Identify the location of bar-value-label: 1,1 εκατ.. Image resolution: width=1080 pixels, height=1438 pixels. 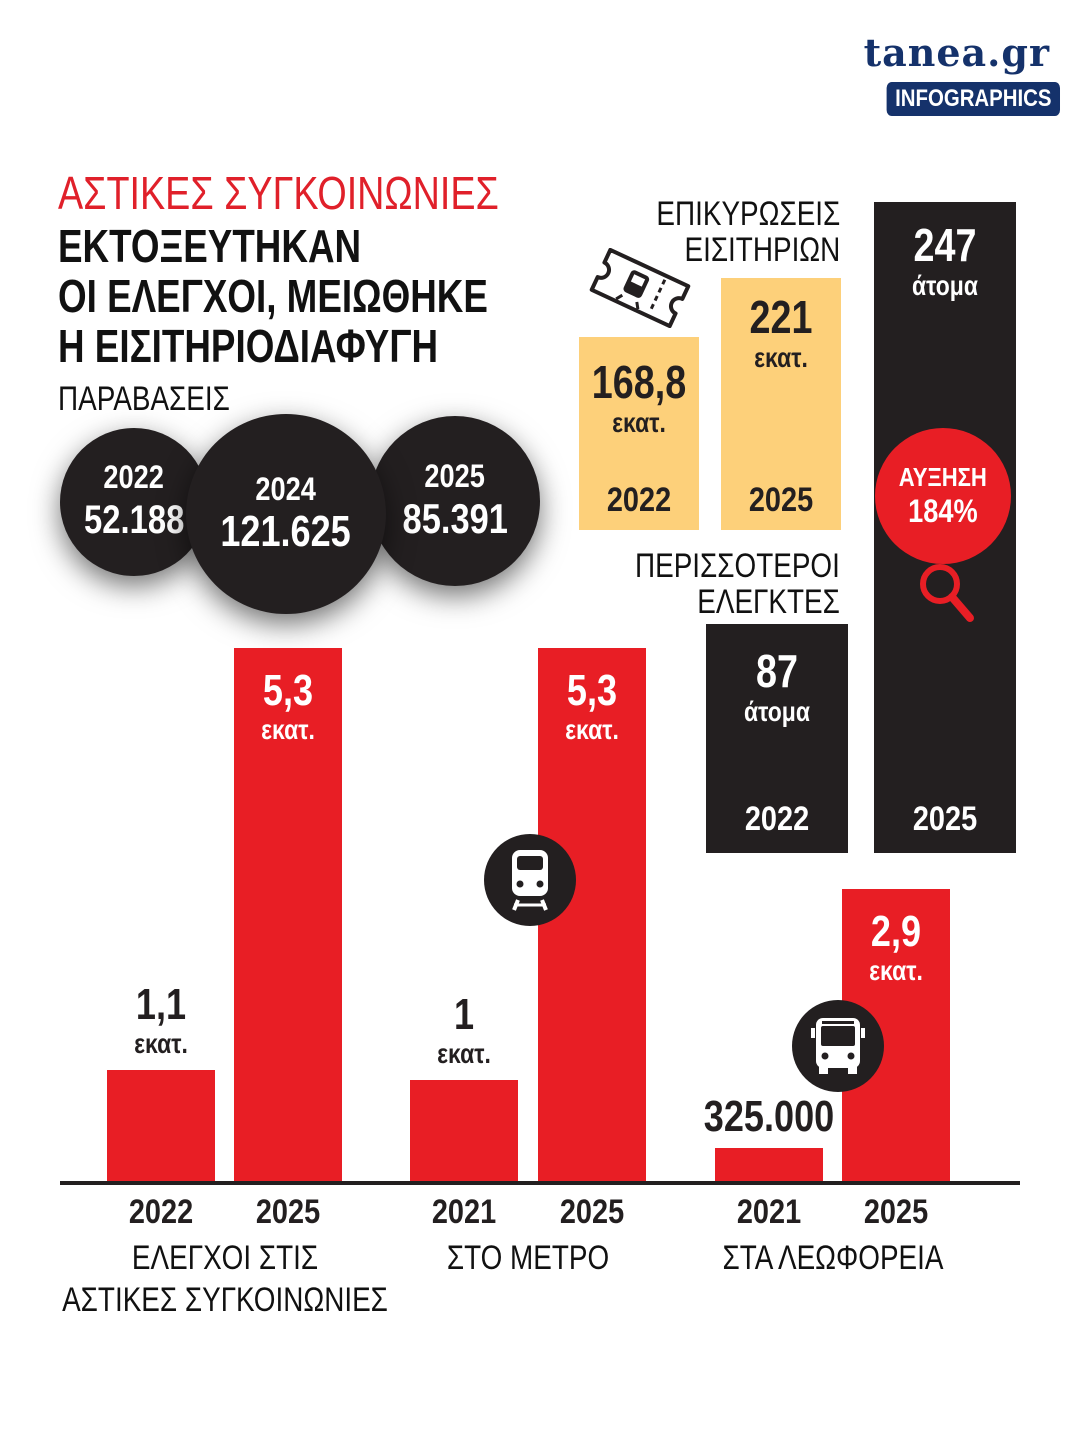
(161, 1021).